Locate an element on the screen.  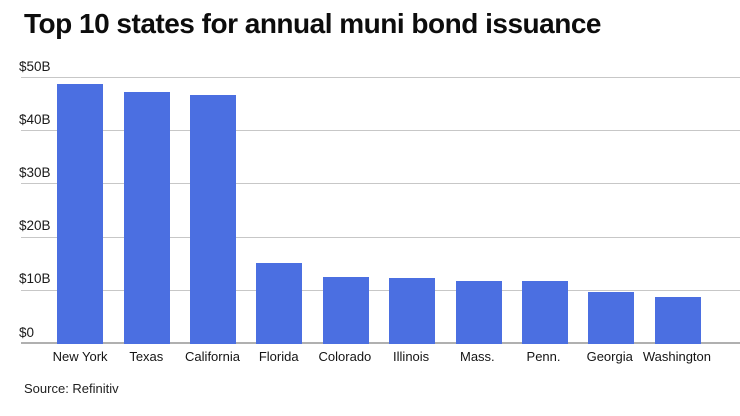
bar-slot-california is located at coordinates (213, 211).